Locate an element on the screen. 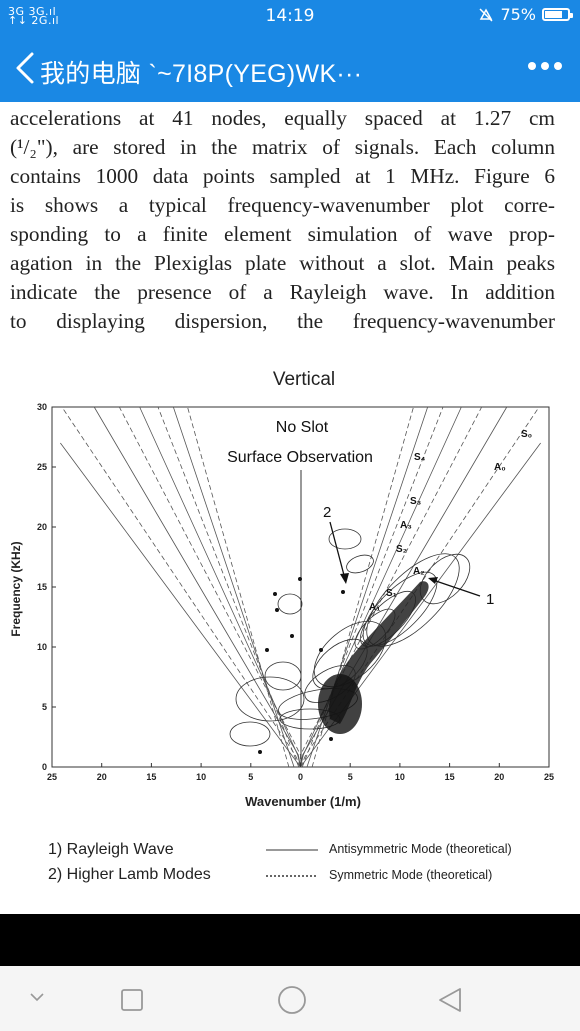 The image size is (580, 1031). clock: 14:19 is located at coordinates (290, 16).